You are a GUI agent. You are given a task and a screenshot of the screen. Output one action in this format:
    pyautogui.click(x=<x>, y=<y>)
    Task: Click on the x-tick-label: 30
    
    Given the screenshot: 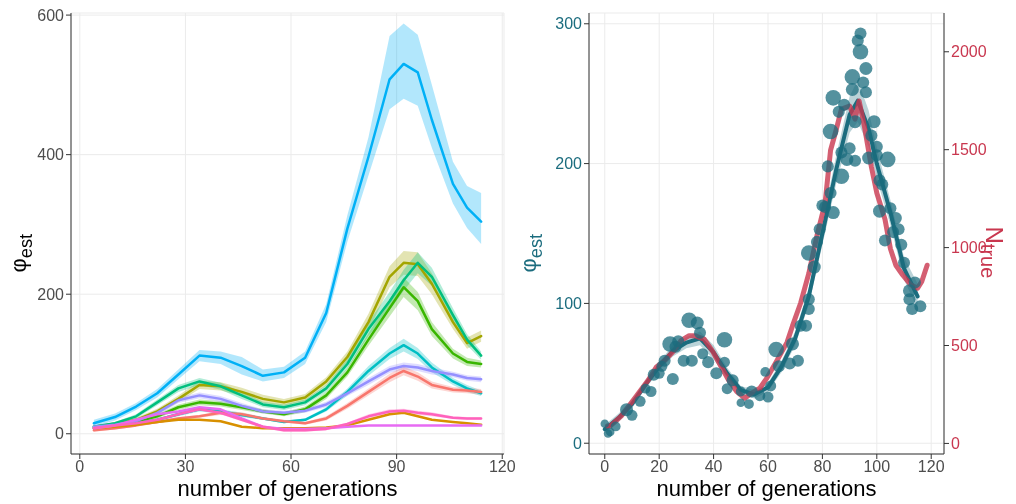 What is the action you would take?
    pyautogui.click(x=185, y=467)
    